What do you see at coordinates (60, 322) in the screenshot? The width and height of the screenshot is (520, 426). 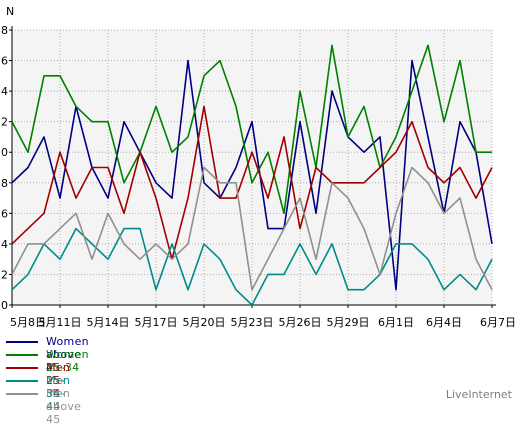 I see `x-tick-label: 5月11日` at bounding box center [60, 322].